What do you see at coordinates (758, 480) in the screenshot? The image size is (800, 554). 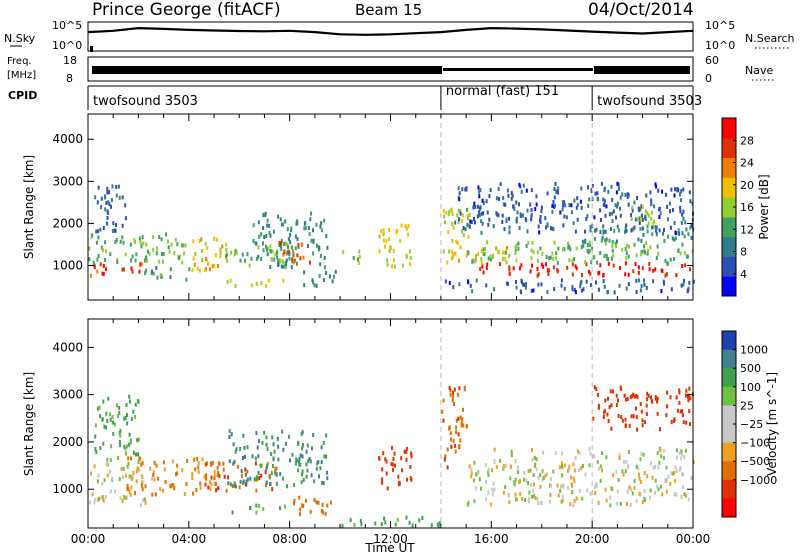 I see `velocity-colorbar-tick-label: −1000` at bounding box center [758, 480].